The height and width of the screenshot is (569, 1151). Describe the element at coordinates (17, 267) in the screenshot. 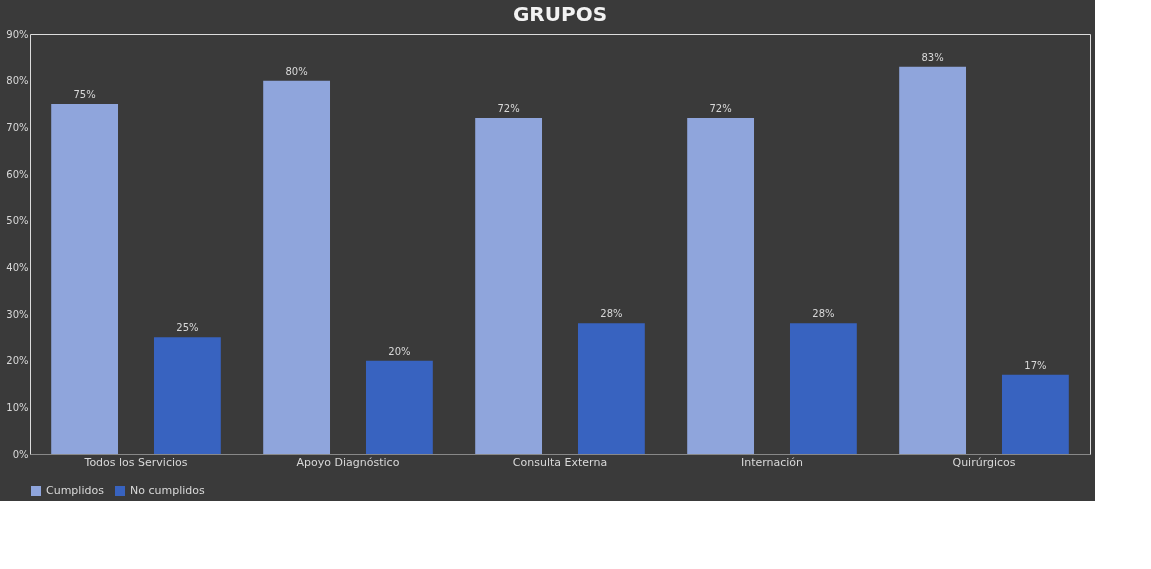

I see `y-tick-label: 40%` at that location.